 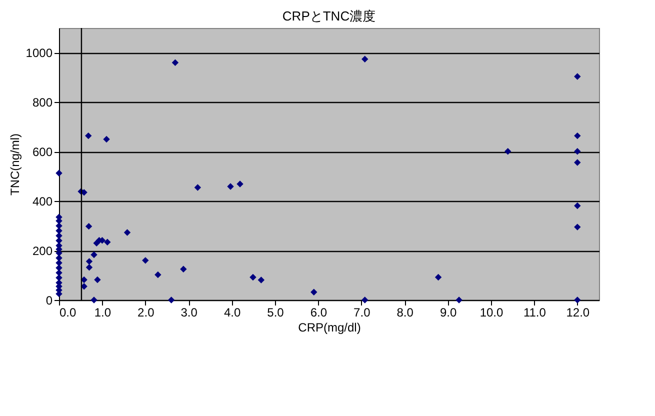 What do you see at coordinates (103, 313) in the screenshot?
I see `x-tick-label: 1.0` at bounding box center [103, 313].